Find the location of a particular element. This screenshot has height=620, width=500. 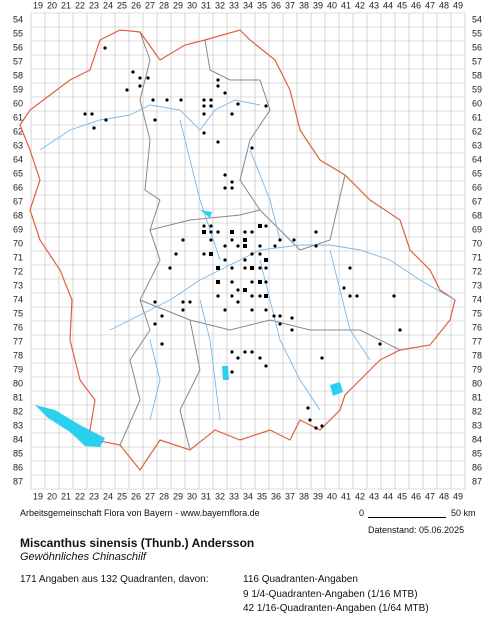

column-label: 38 is located at coordinates (304, 5).